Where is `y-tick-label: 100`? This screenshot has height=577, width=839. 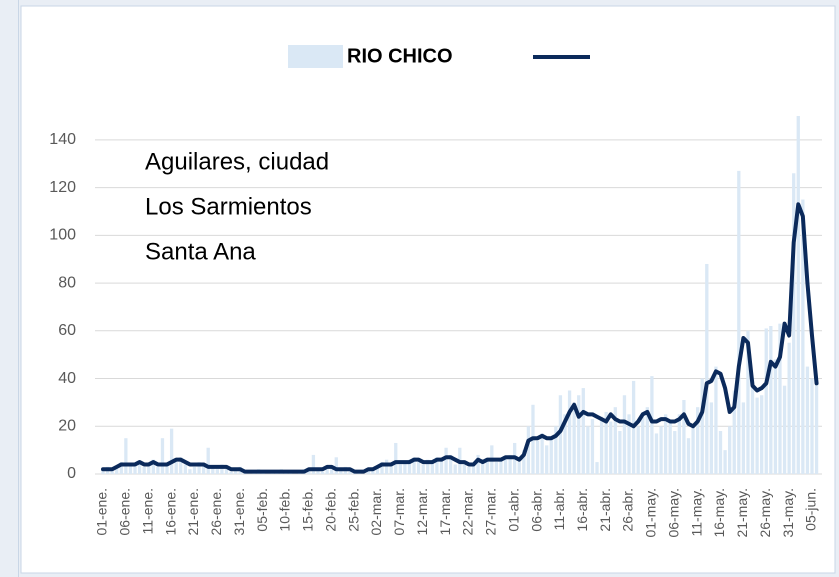 y-tick-label: 100 is located at coordinates (62, 235).